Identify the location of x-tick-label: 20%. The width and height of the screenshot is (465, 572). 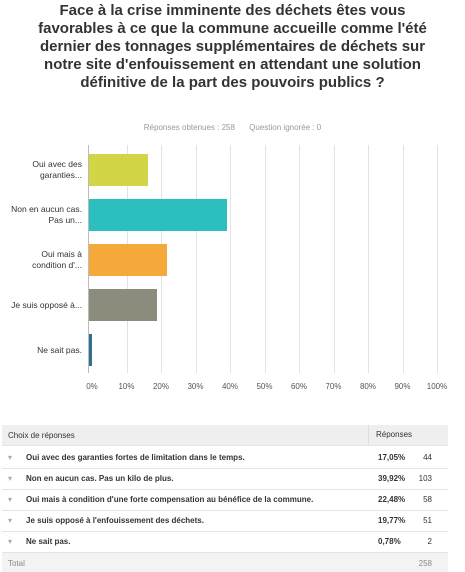
(160, 386).